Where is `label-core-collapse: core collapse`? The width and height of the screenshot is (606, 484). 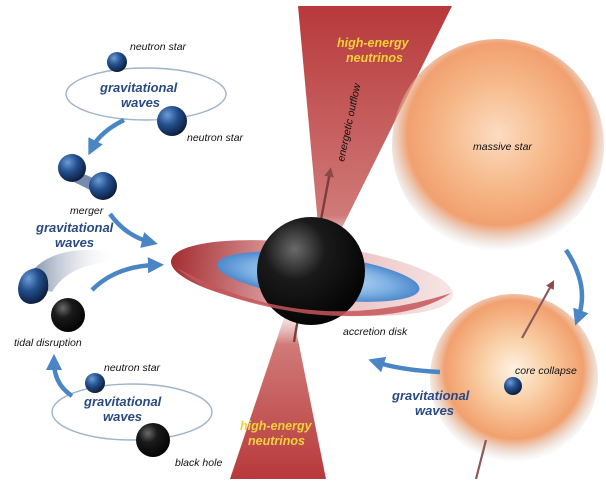
label-core-collapse: core collapse is located at coordinates (546, 371).